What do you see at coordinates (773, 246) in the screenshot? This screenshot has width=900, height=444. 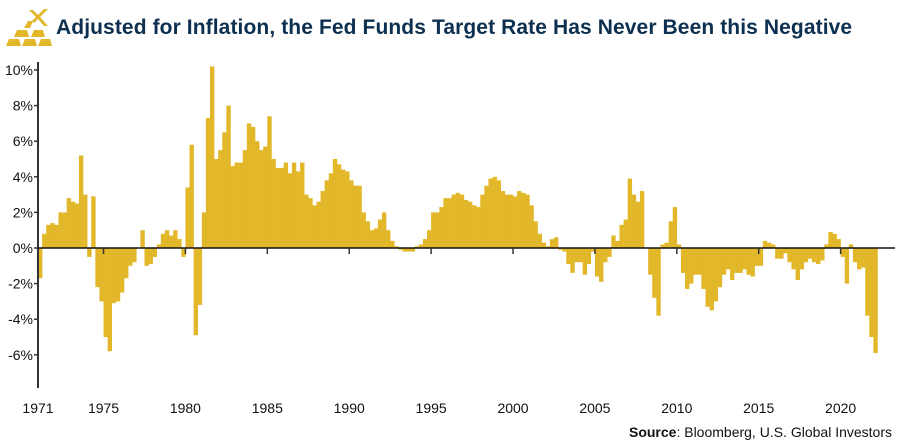 I see `bar-2015-q4` at bounding box center [773, 246].